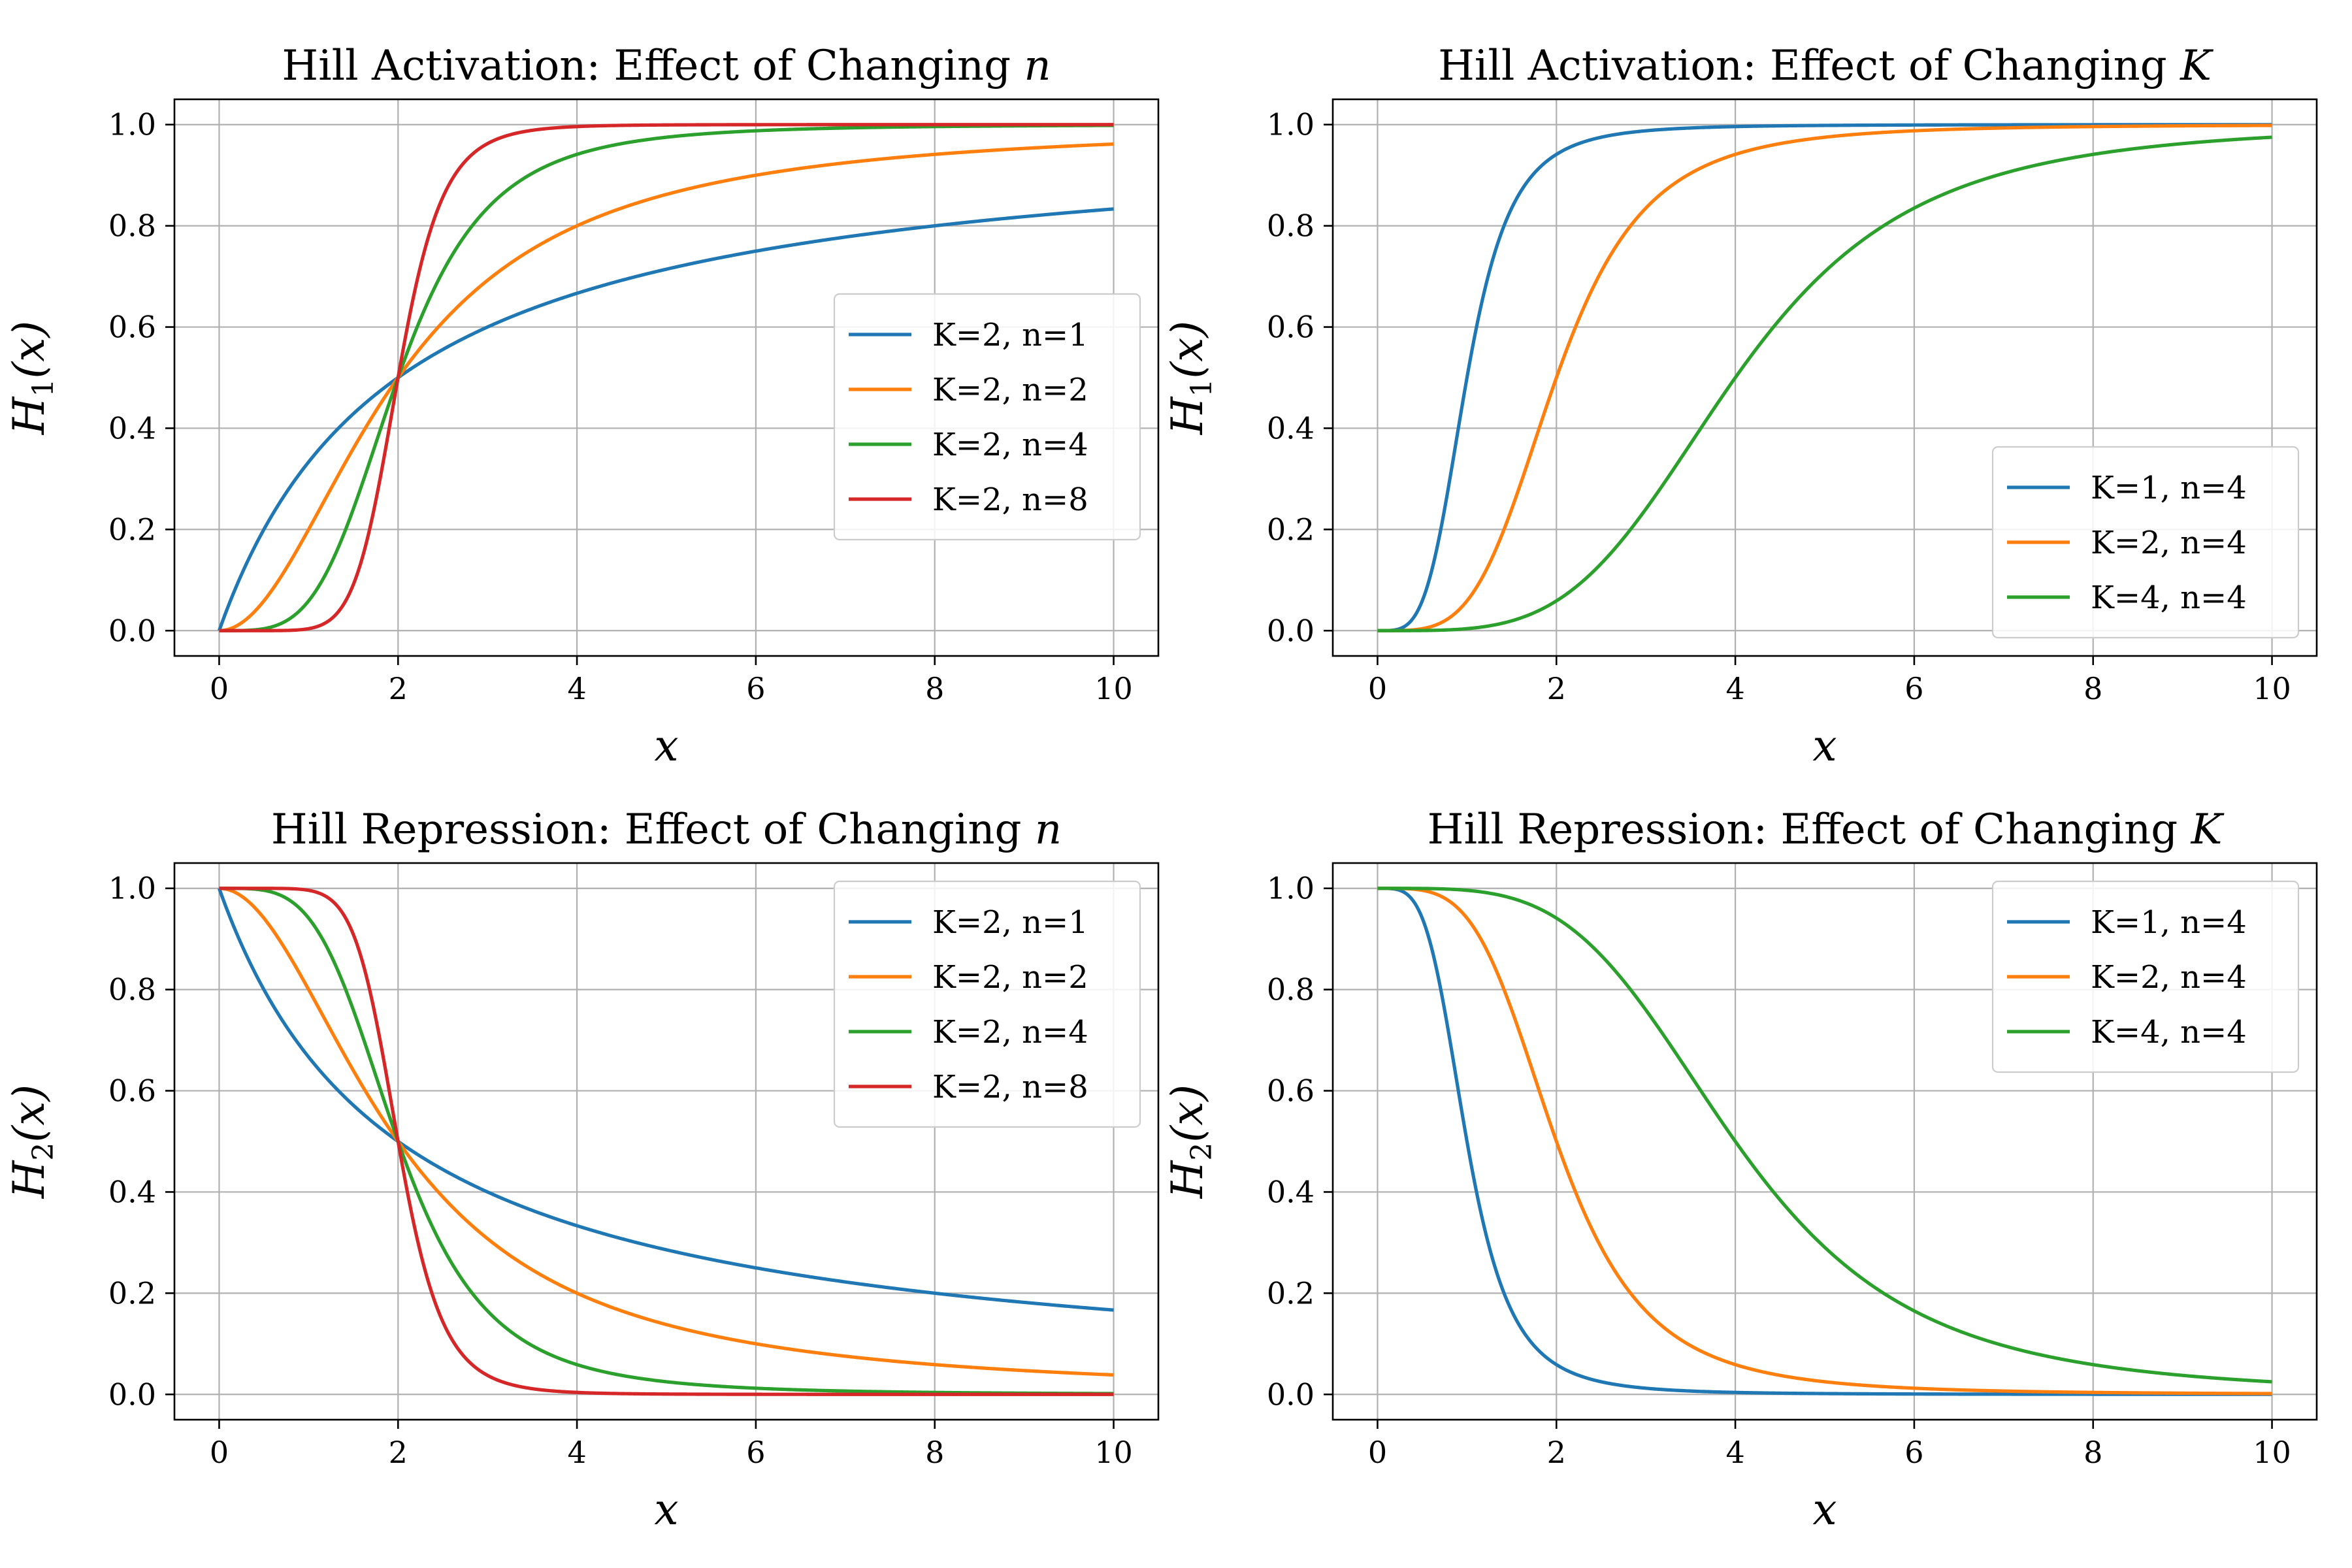 Image resolution: width=2352 pixels, height=1568 pixels. I want to click on chart-title: Hill Activation: Effect of Changing n, so click(666, 66).